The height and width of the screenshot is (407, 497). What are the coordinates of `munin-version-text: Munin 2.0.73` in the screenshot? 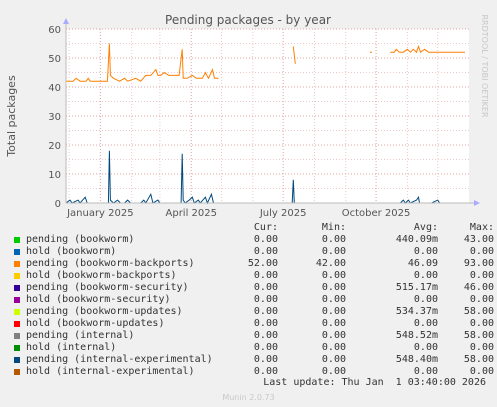 It's located at (248, 397).